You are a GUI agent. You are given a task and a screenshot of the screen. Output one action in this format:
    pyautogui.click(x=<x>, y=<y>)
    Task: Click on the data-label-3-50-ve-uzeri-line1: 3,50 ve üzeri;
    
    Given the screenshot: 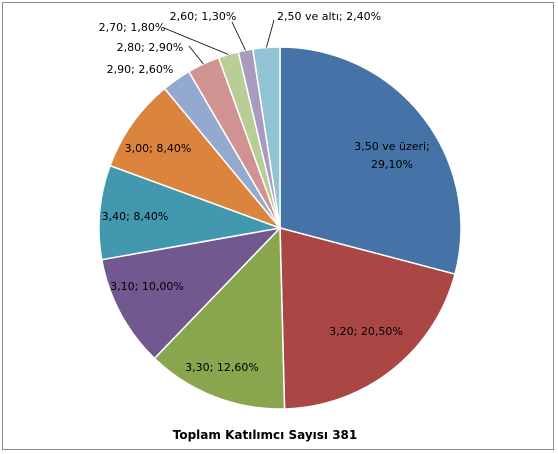 What is the action you would take?
    pyautogui.click(x=392, y=146)
    